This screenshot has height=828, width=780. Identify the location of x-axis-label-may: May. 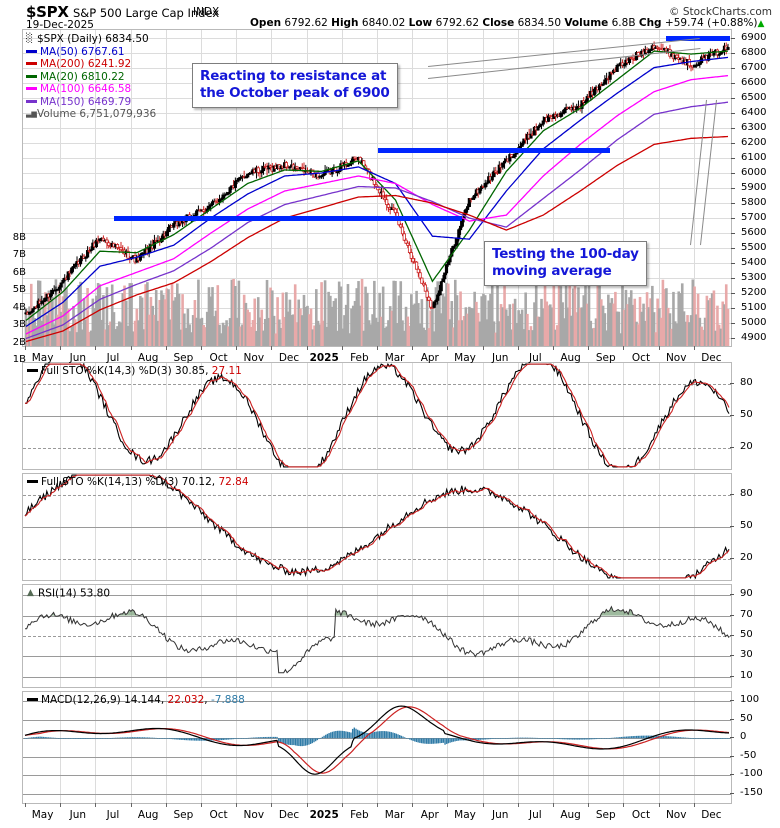
(42, 815).